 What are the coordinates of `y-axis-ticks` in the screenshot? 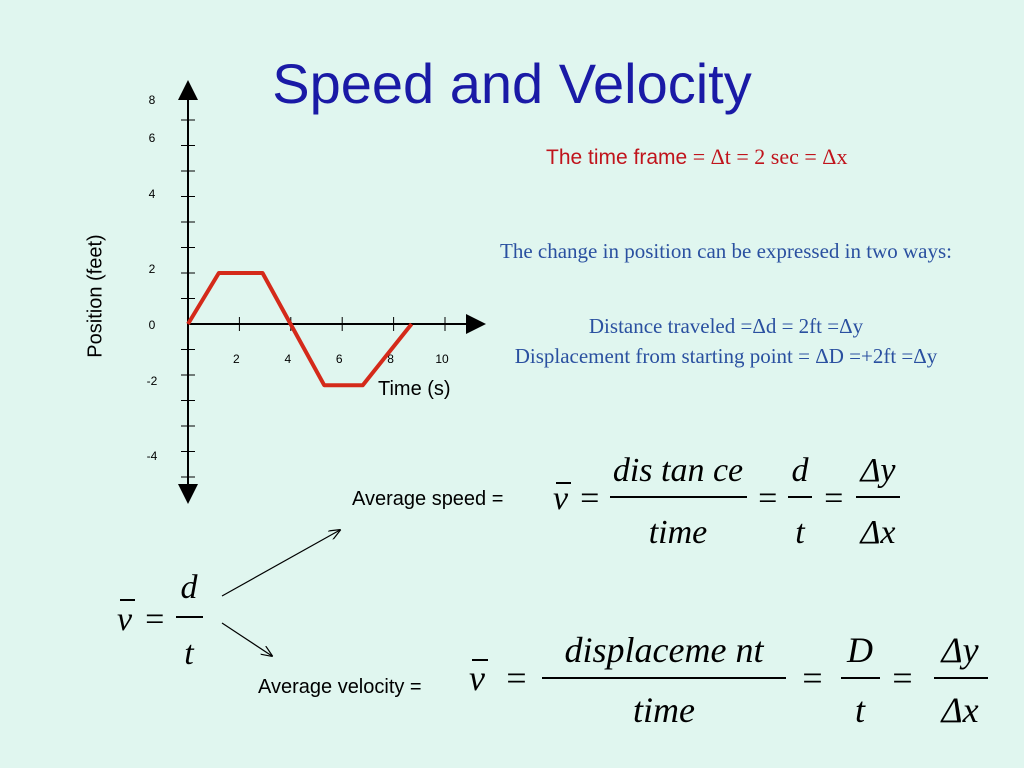 It's located at (188, 298).